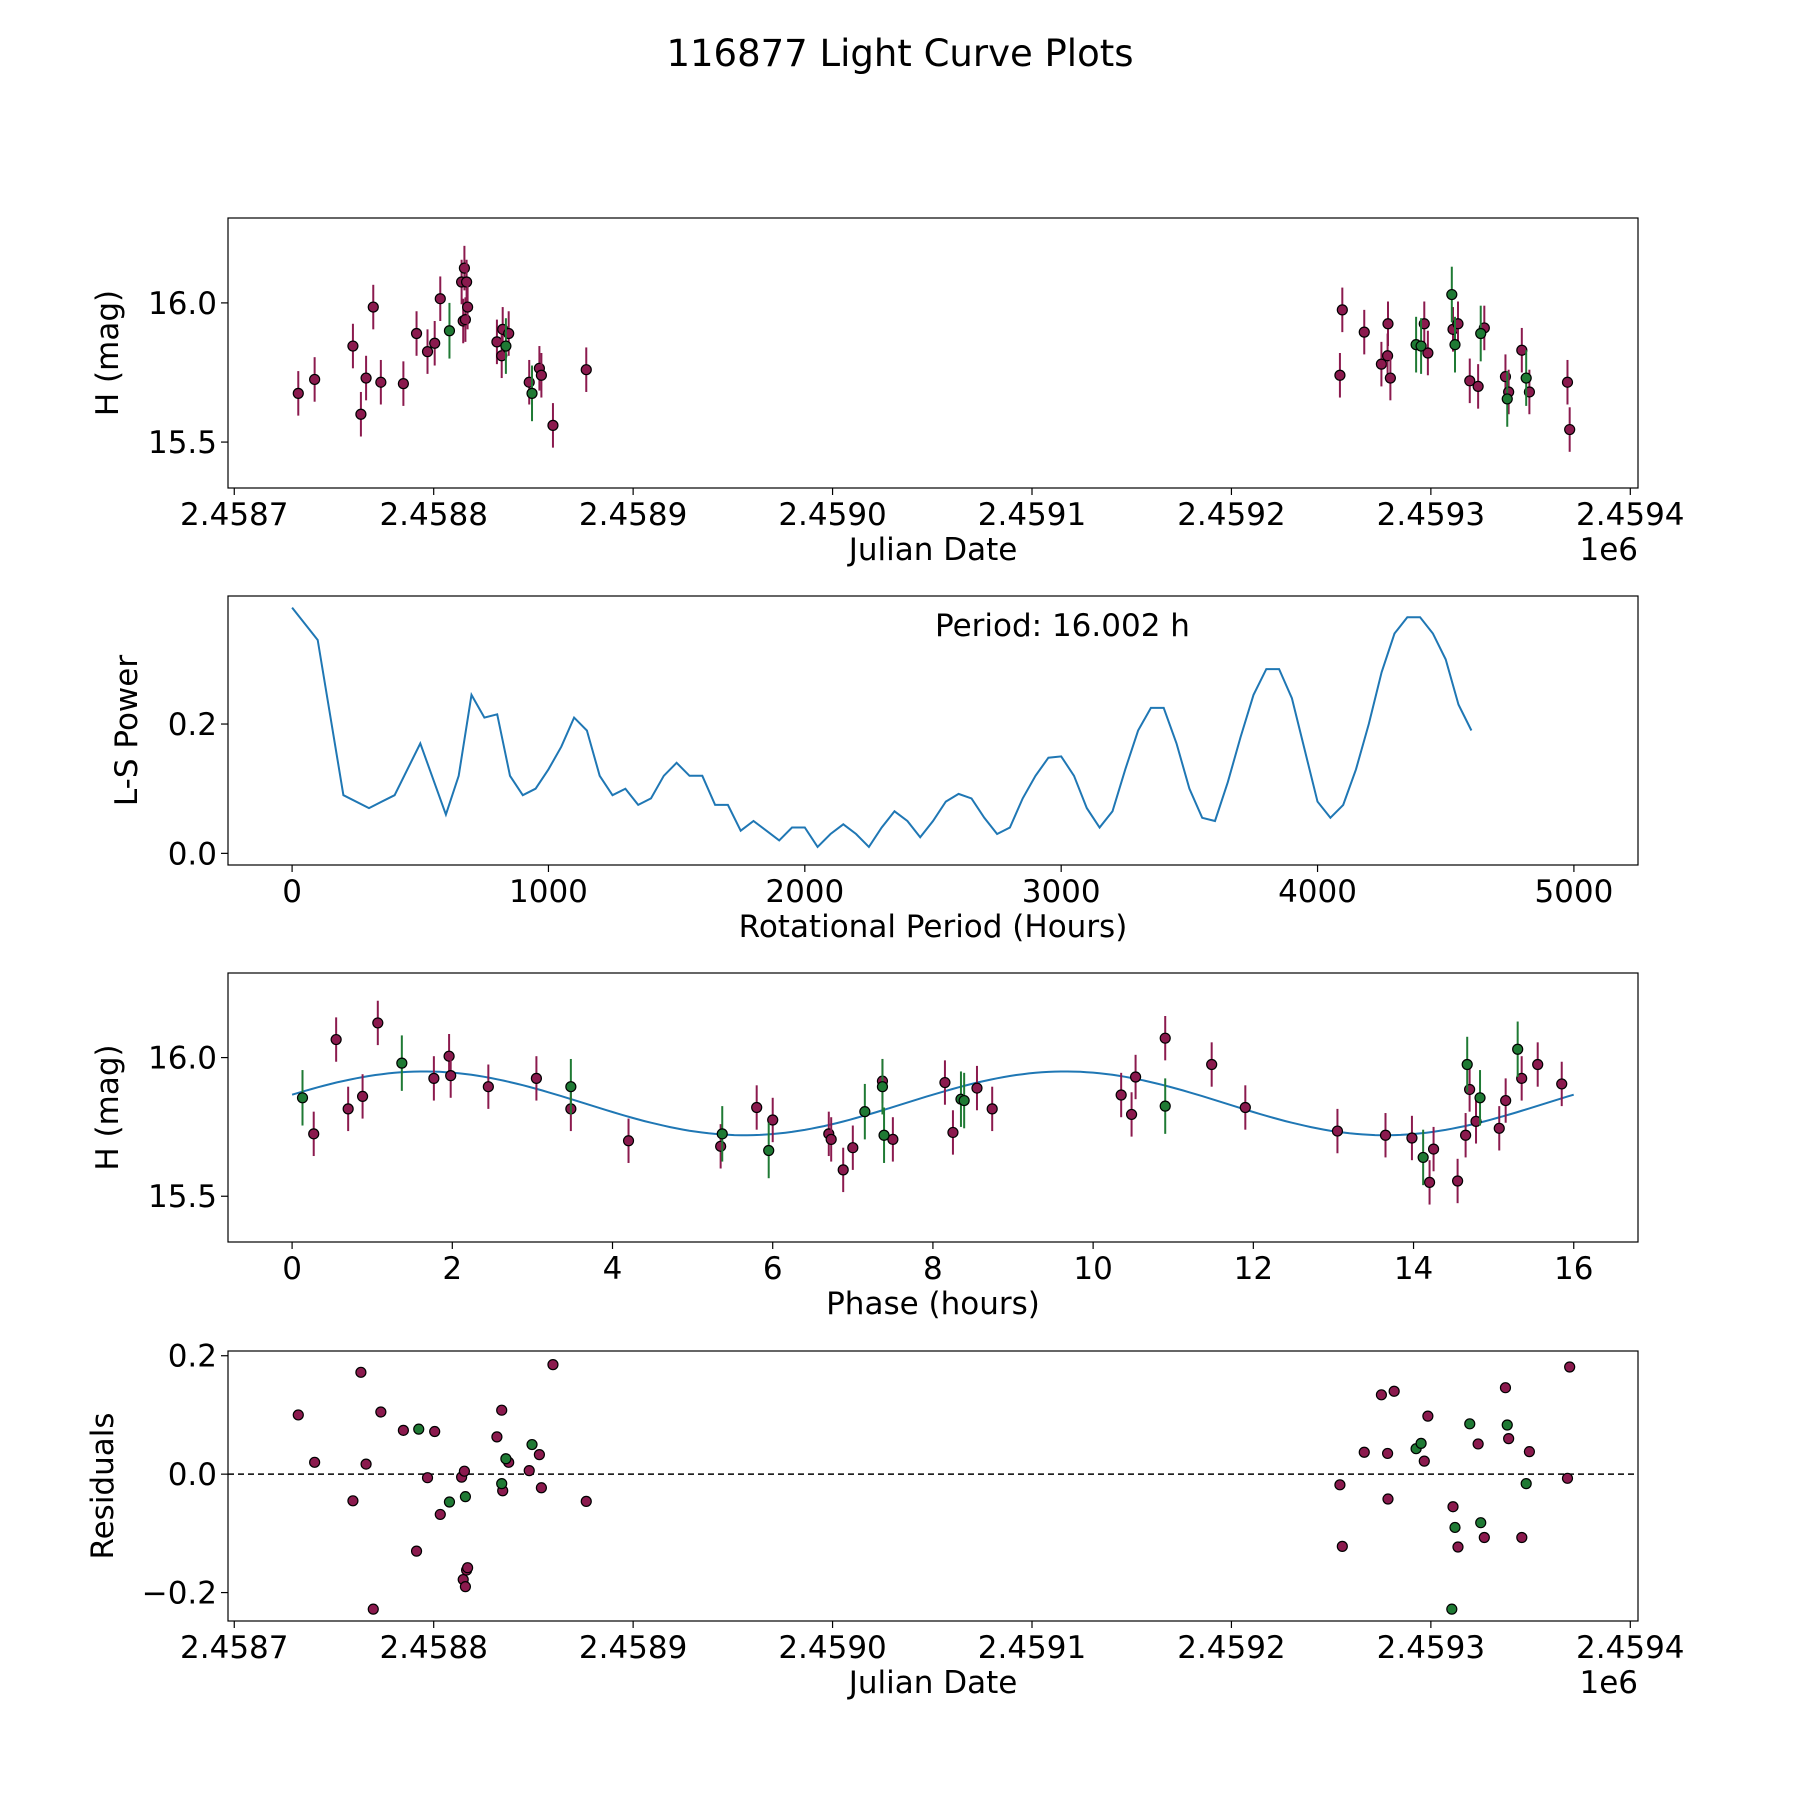  Describe the element at coordinates (613, 1269) in the screenshot. I see `x-tick-label: 4` at that location.